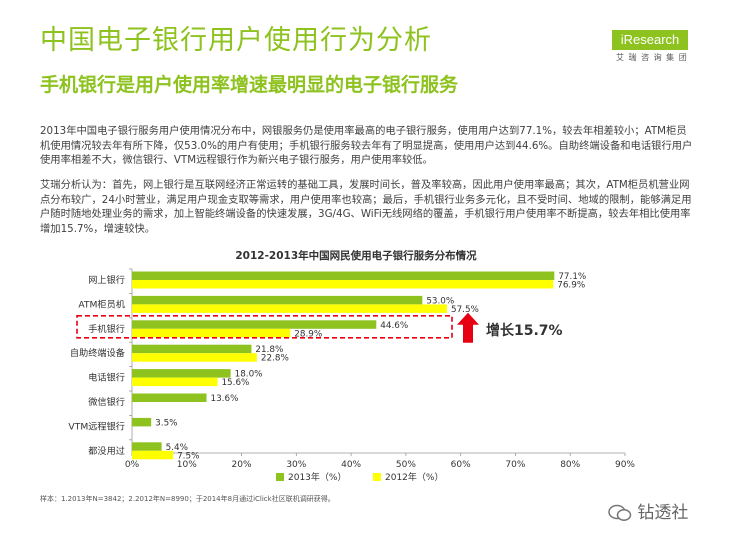 The width and height of the screenshot is (730, 544). What do you see at coordinates (515, 465) in the screenshot?
I see `x-tick-label: 70%` at bounding box center [515, 465].